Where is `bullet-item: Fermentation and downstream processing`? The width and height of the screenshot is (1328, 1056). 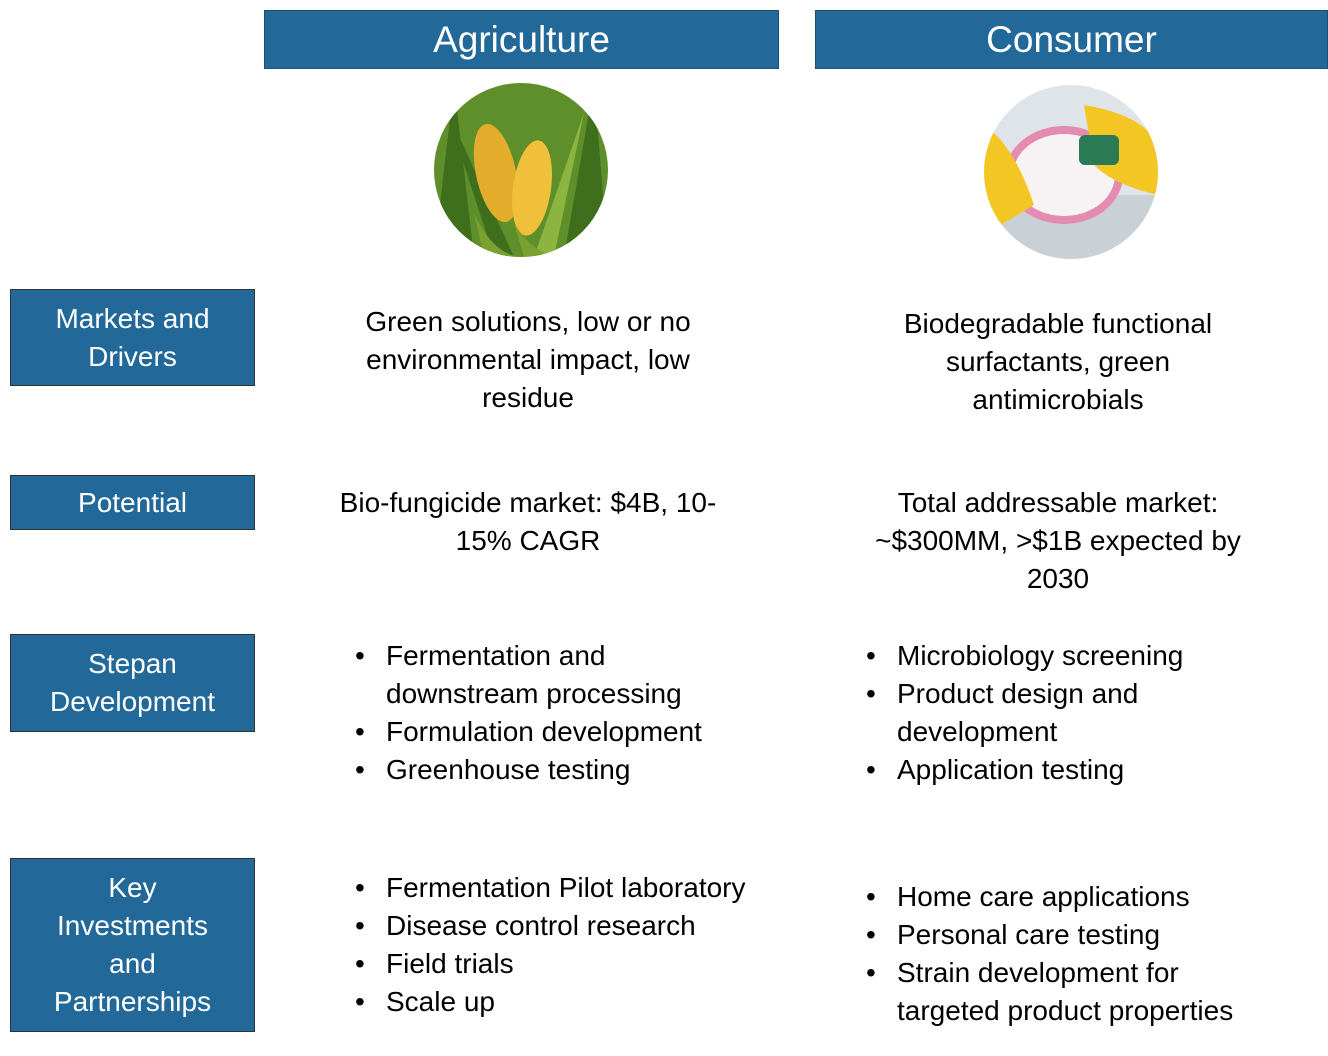 bullet-item: Fermentation and downstream processing is located at coordinates (554, 675).